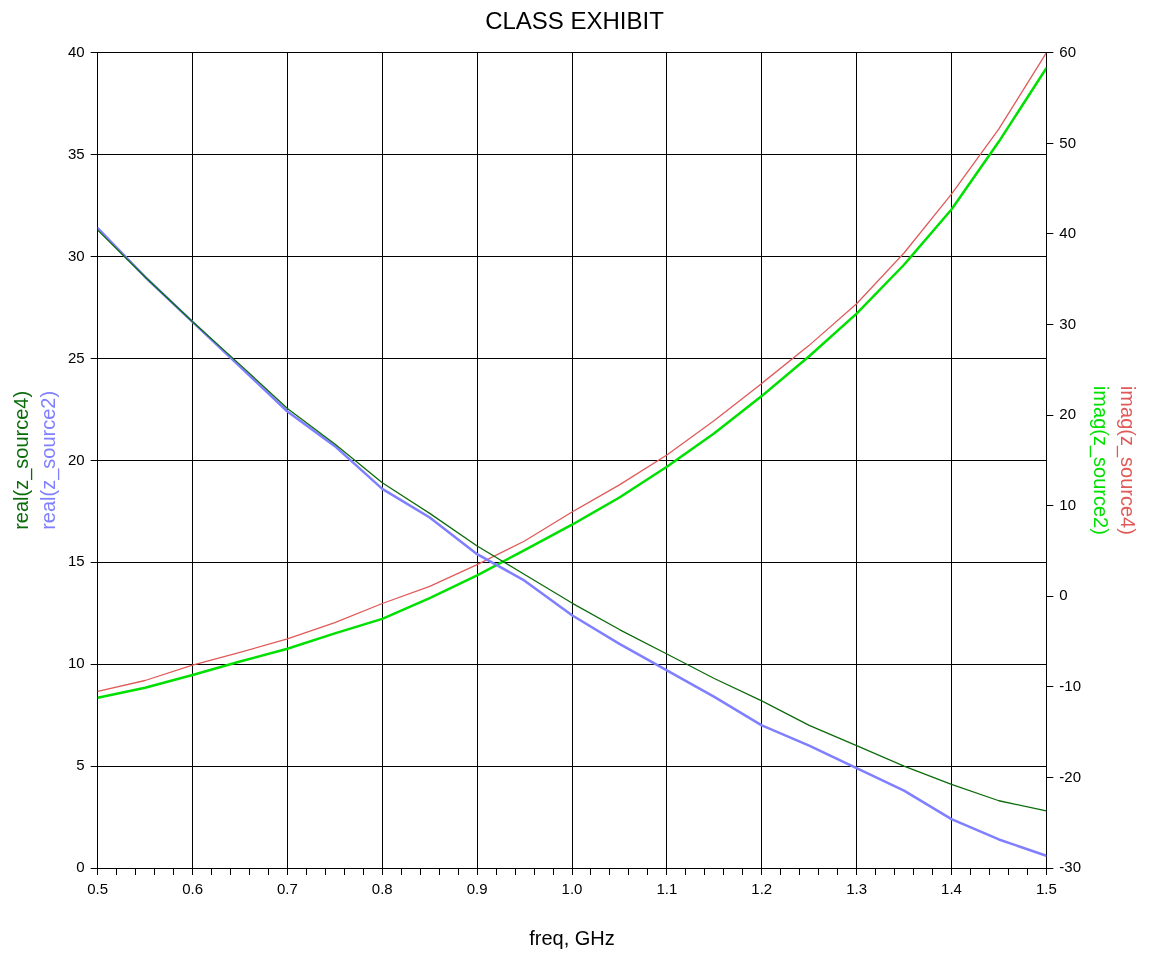 The image size is (1149, 965). What do you see at coordinates (76, 255) in the screenshot?
I see `y-tick-label: 30` at bounding box center [76, 255].